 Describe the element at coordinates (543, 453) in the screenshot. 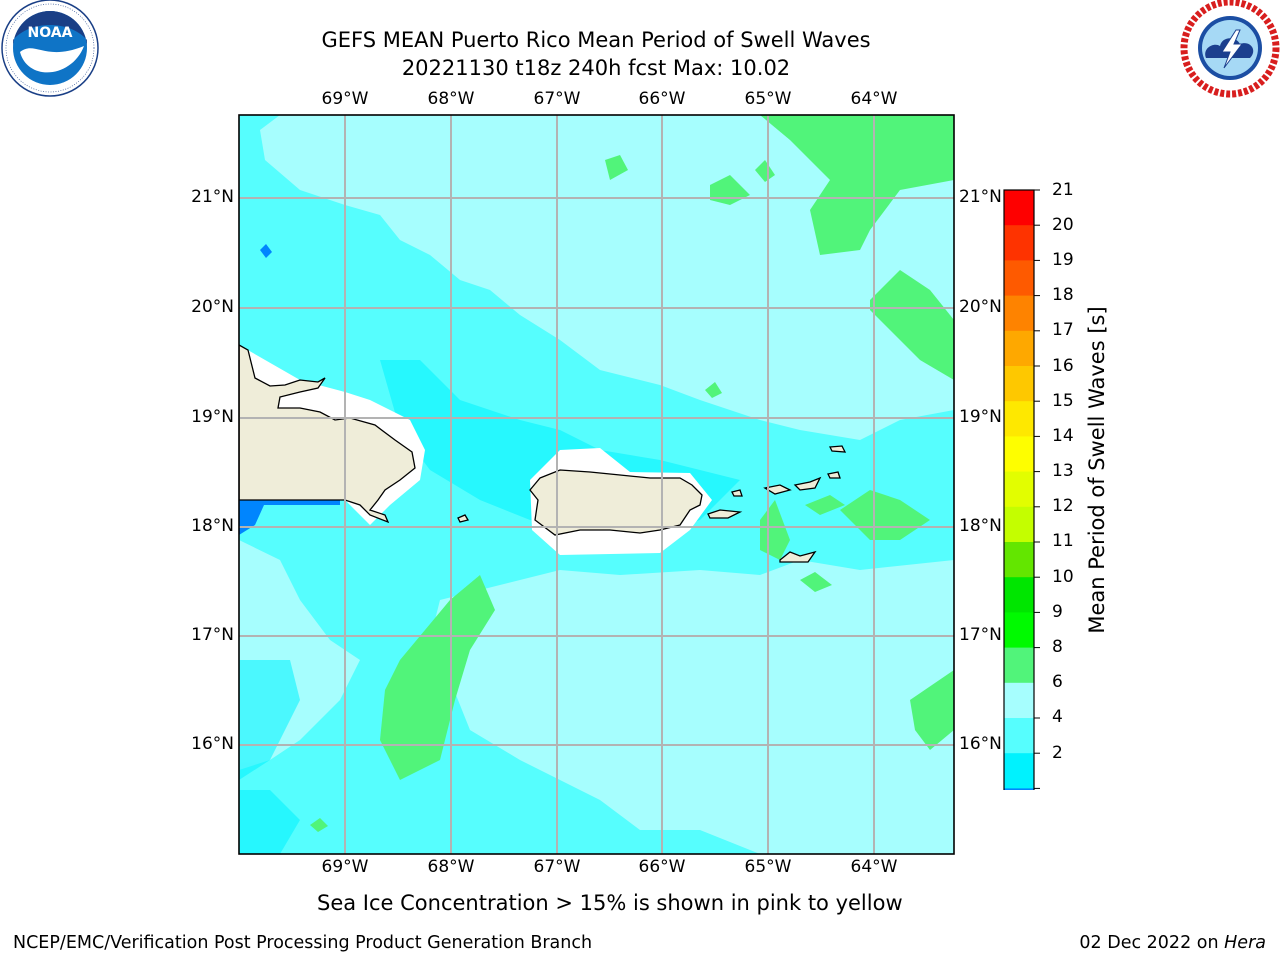

I see `land` at that location.